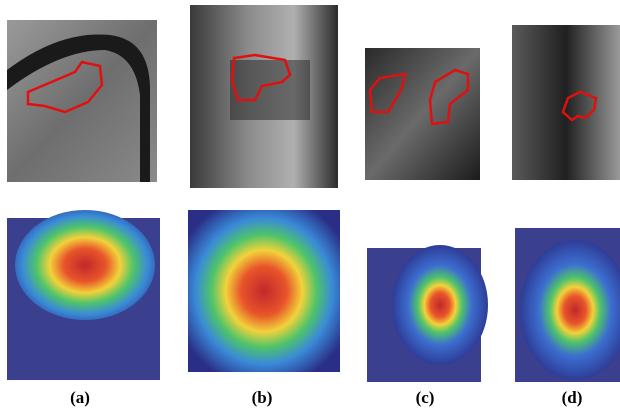 The image size is (620, 413). I want to click on panel-label: (b), so click(262, 397).